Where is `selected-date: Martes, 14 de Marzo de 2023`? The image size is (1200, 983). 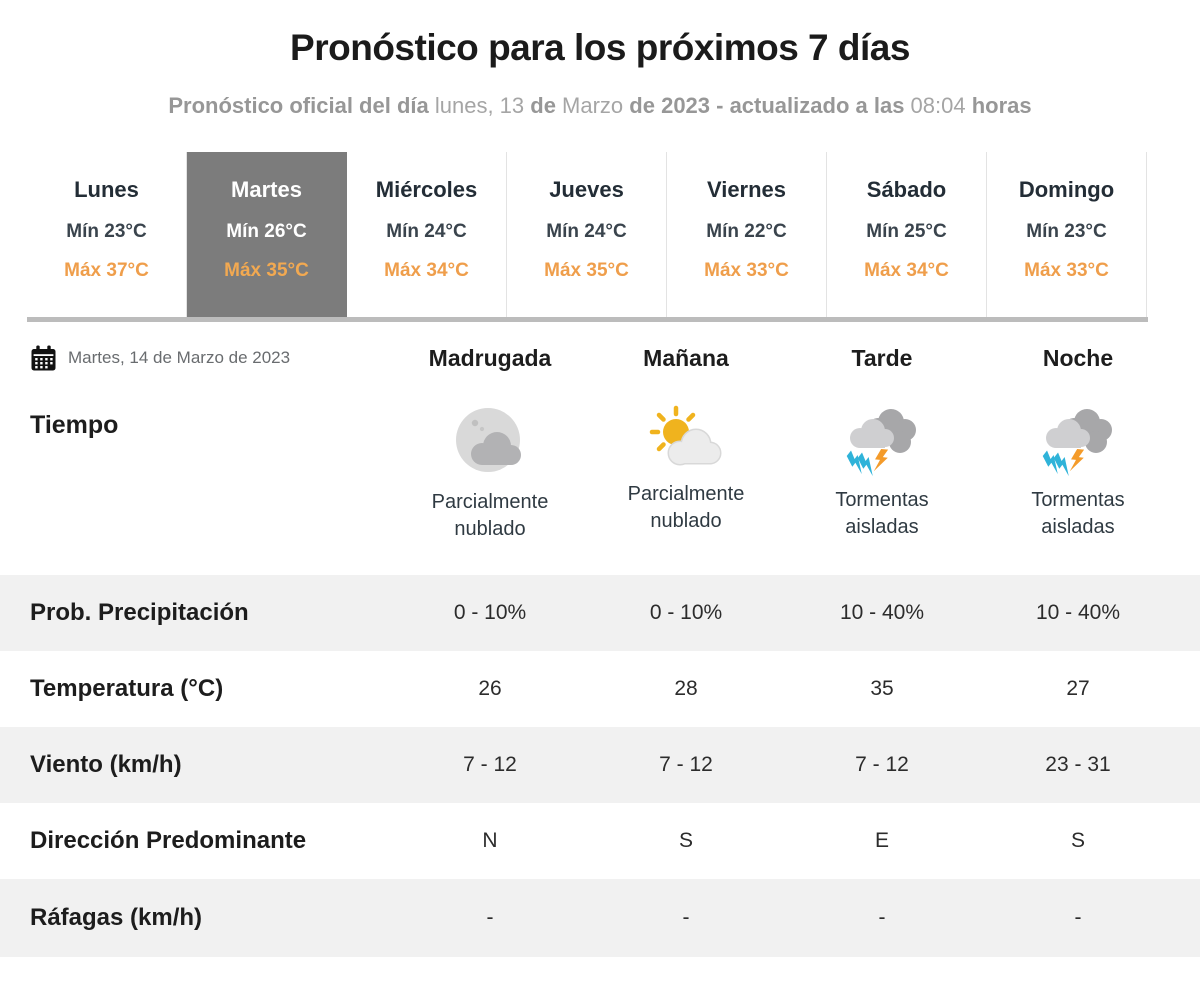
selected-date: Martes, 14 de Marzo de 2023 is located at coordinates (196, 358).